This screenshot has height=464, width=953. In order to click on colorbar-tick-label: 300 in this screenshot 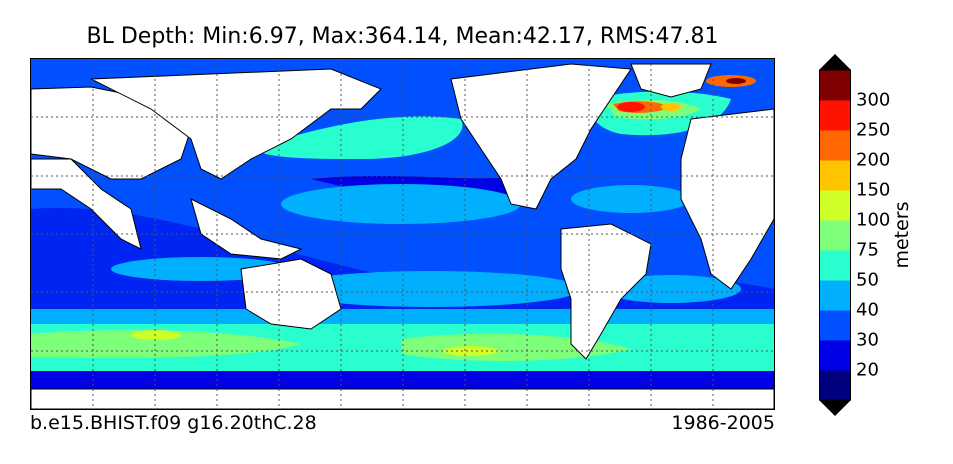, I will do `click(873, 100)`.